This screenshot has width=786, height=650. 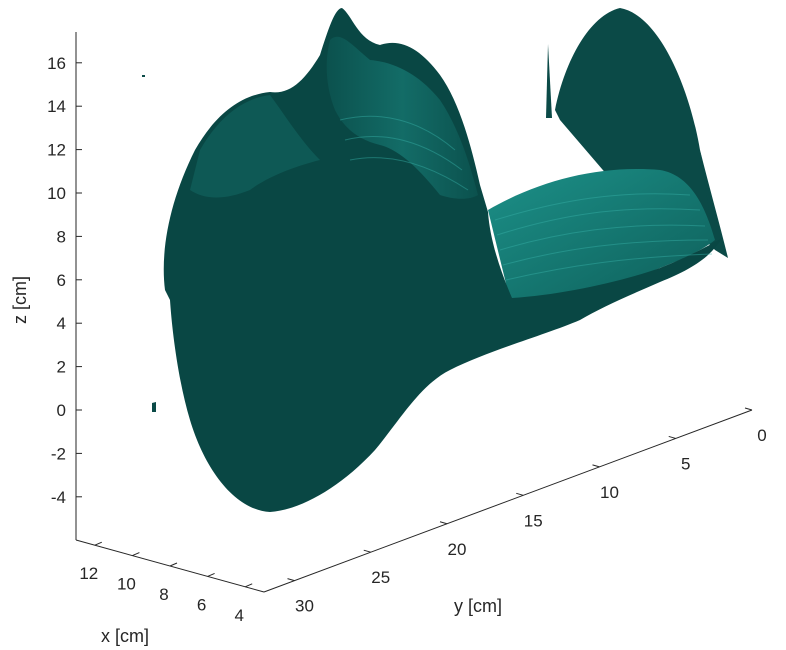 I want to click on z-tick-label: 16, so click(x=56, y=63).